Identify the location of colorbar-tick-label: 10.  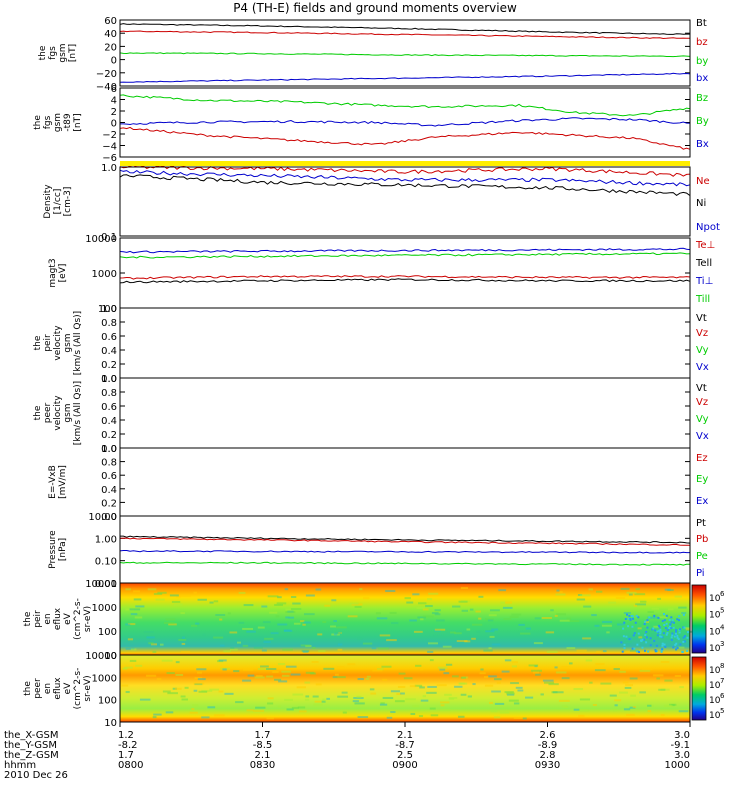
(715, 599).